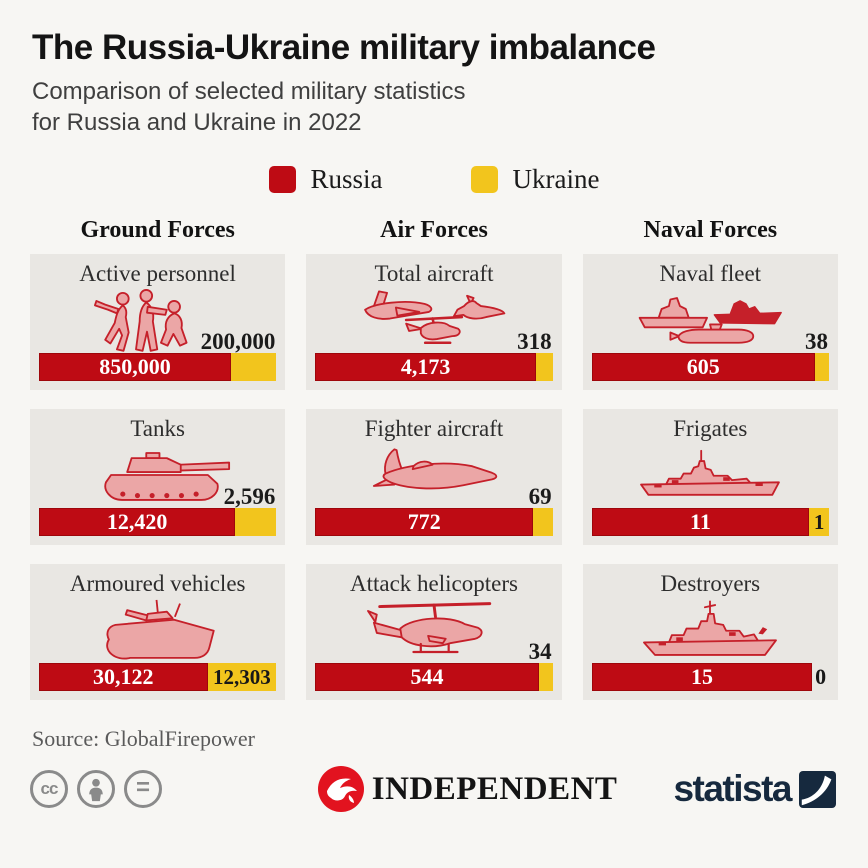  I want to click on footer: cc = INDEPENDENT statista, so click(434, 789).